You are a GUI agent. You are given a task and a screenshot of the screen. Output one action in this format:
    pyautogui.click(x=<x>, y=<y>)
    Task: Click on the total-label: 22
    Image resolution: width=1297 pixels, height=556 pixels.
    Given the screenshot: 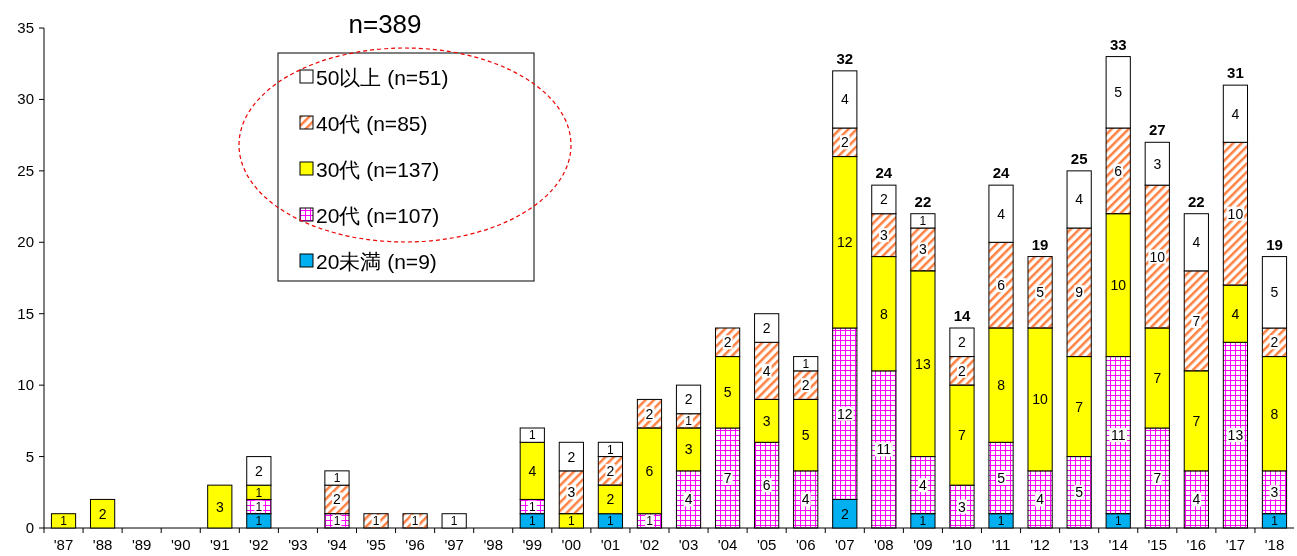 What is the action you would take?
    pyautogui.click(x=1196, y=201)
    